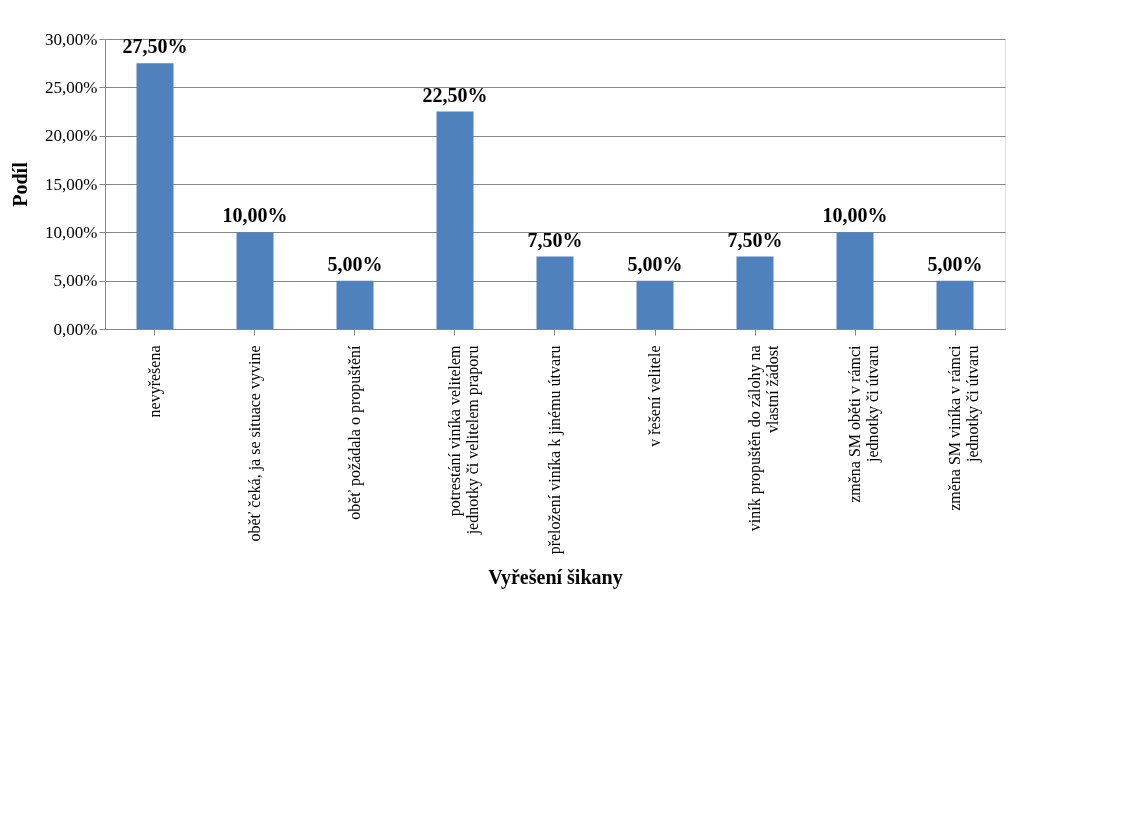  What do you see at coordinates (455, 94) in the screenshot?
I see `data-label: 22,50%` at bounding box center [455, 94].